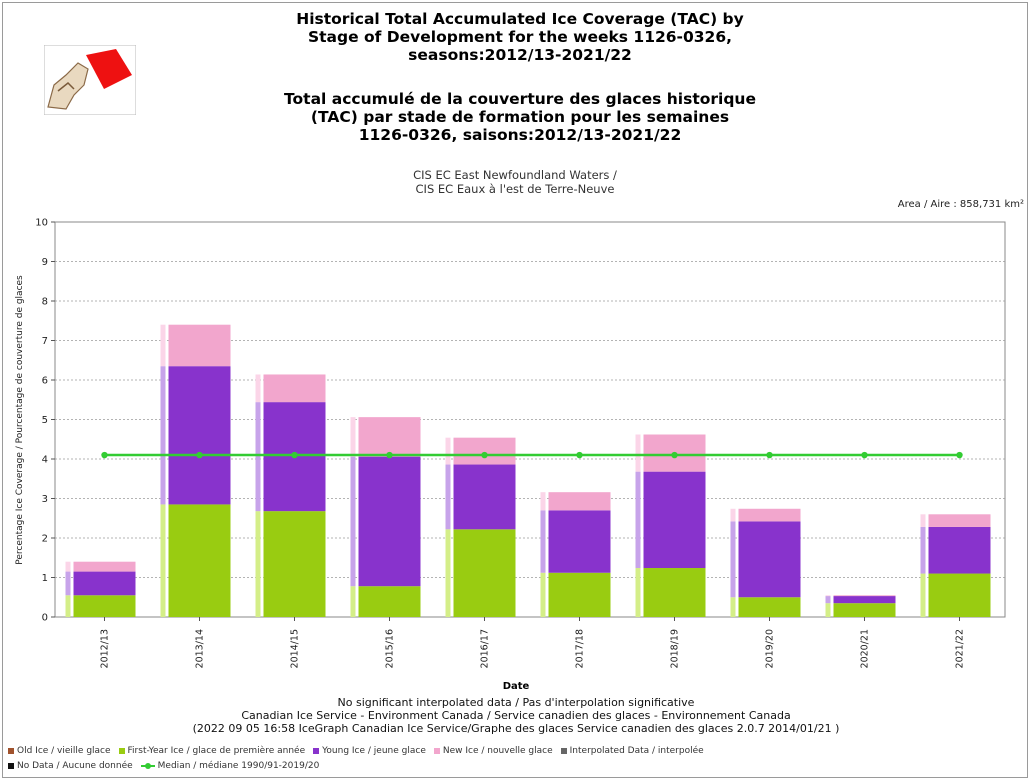  Describe the element at coordinates (45, 420) in the screenshot. I see `y-tick-label: 5` at that location.